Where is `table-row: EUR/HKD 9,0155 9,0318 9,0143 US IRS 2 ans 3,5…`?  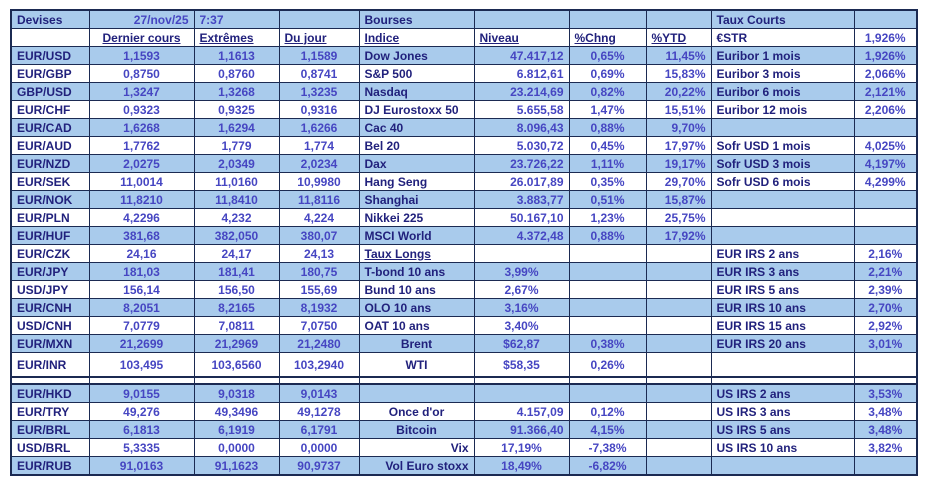
table-row: EUR/HKD 9,0155 9,0318 9,0143 US IRS 2 ans 3,5… is located at coordinates (464, 393).